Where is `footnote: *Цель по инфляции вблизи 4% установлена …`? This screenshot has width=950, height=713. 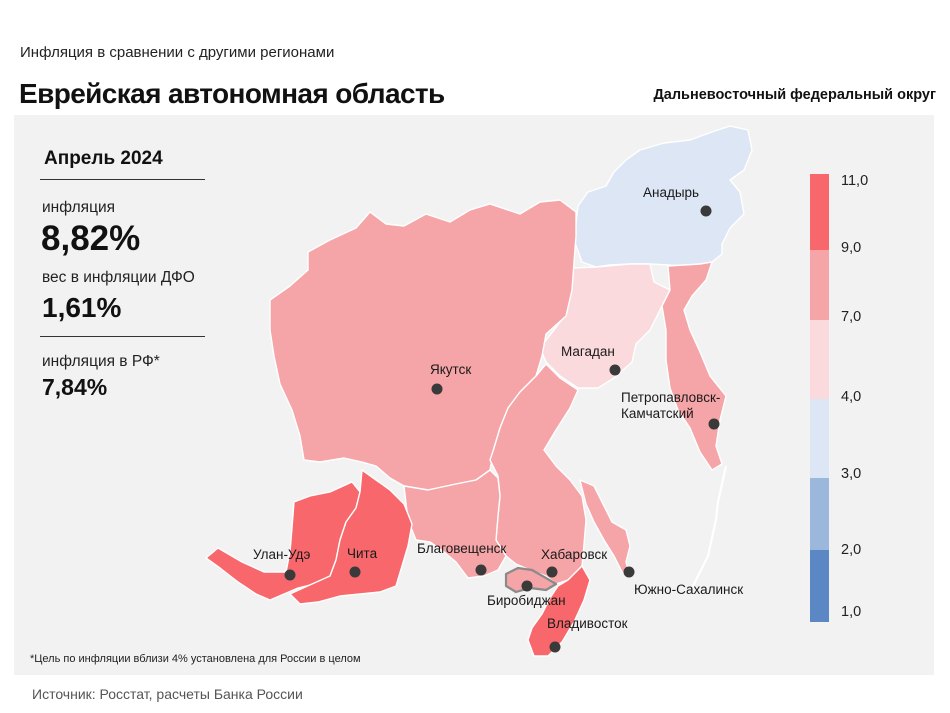 footnote: *Цель по инфляции вблизи 4% установлена … is located at coordinates (195, 659).